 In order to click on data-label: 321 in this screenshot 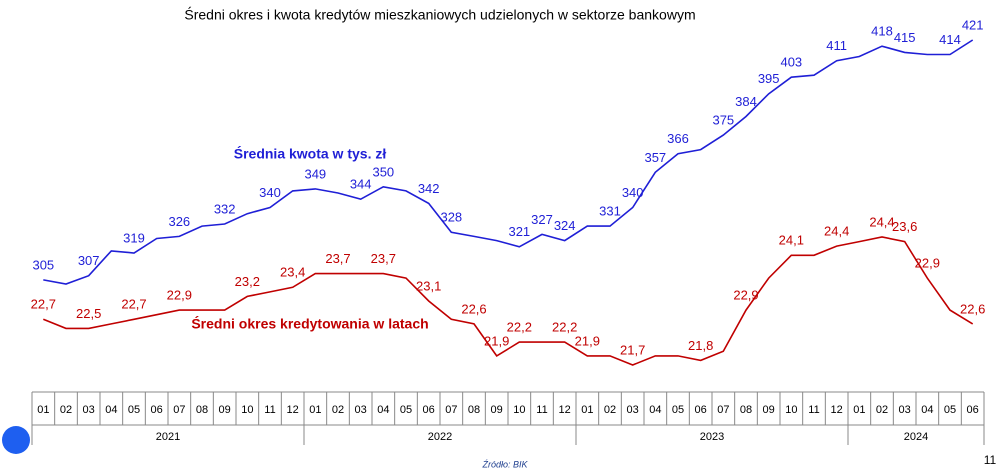, I will do `click(519, 231)`.